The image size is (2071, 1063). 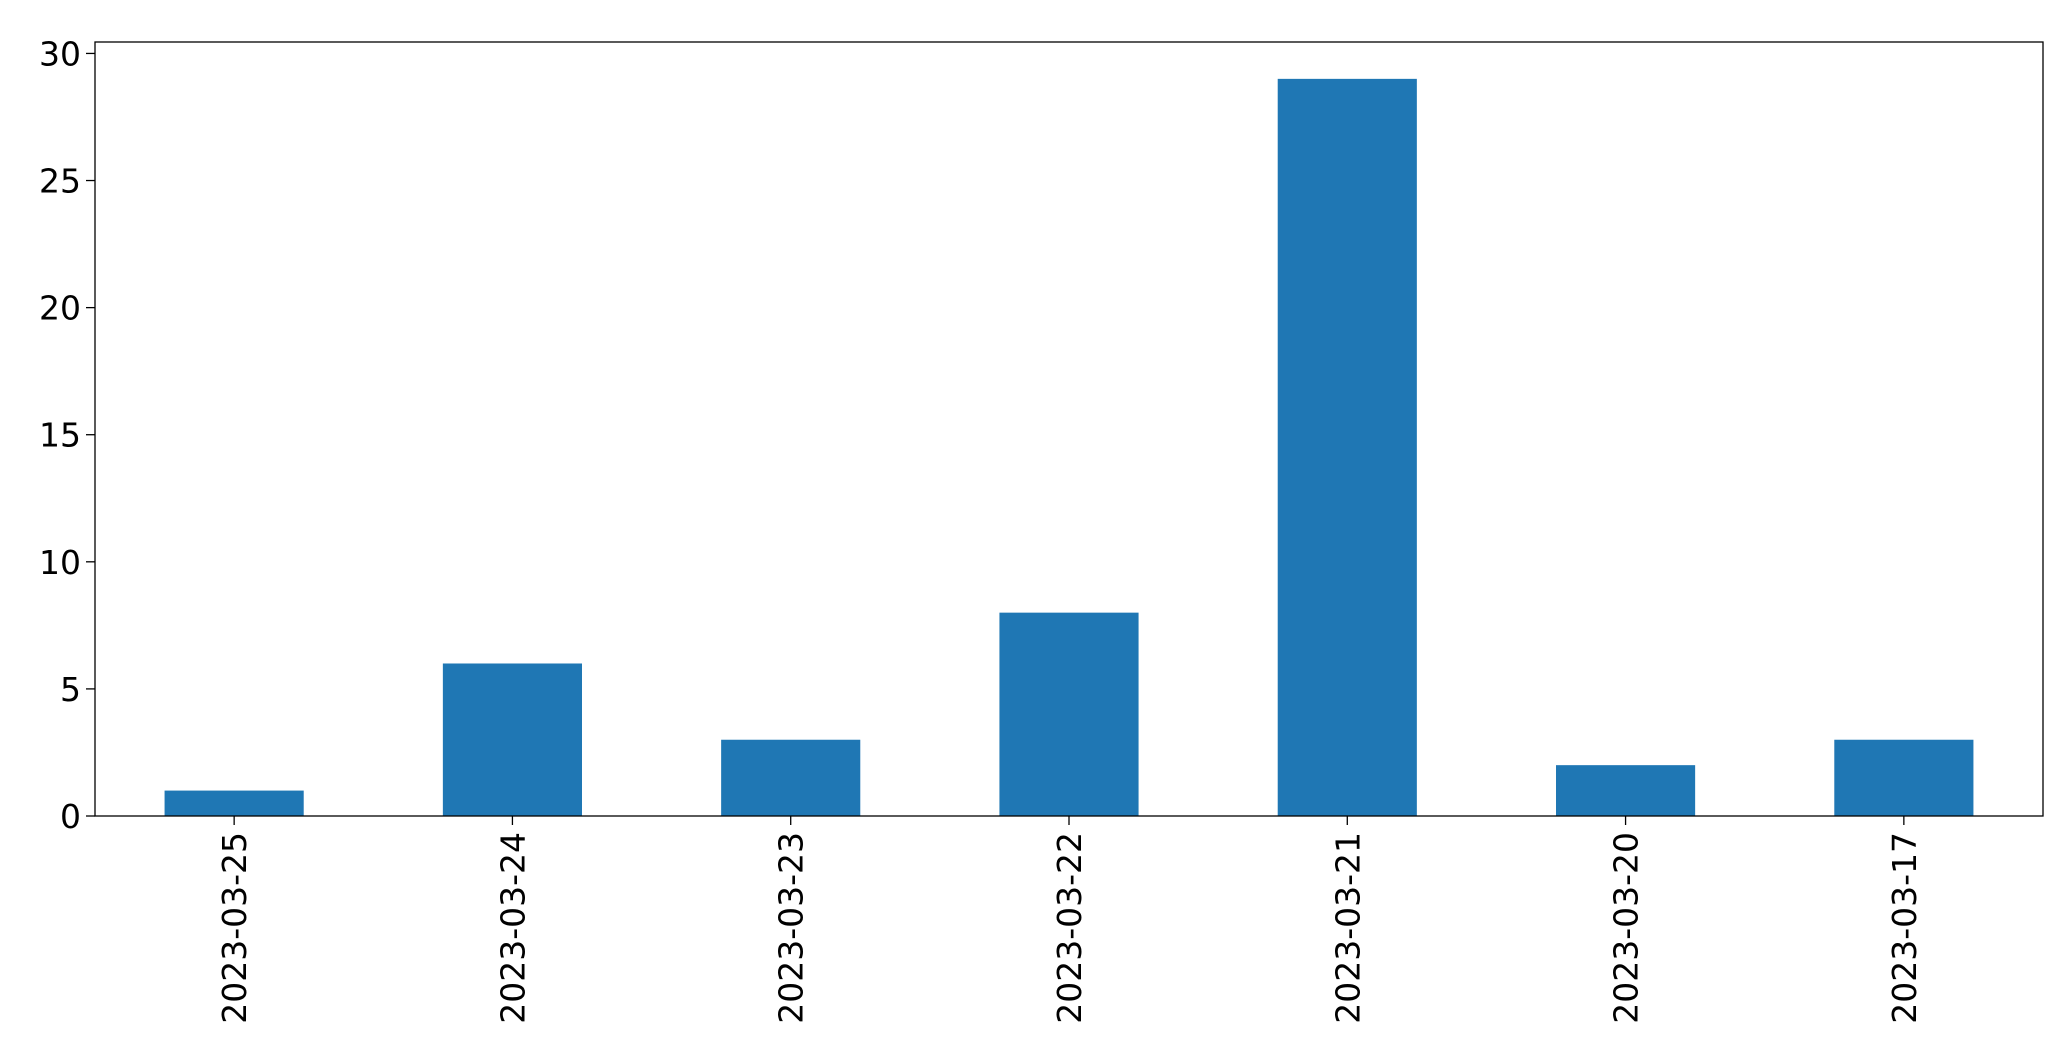 What do you see at coordinates (60, 435) in the screenshot?
I see `y-tick-label: 15` at bounding box center [60, 435].